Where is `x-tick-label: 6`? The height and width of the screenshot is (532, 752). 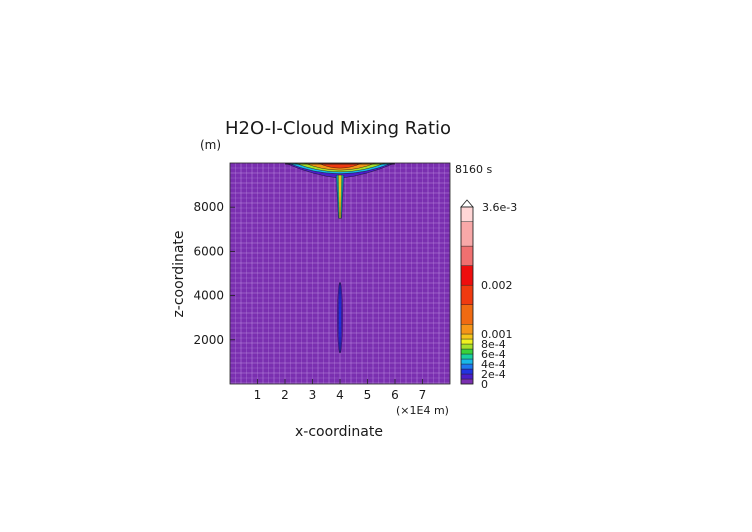 x-tick-label: 6 is located at coordinates (395, 395).